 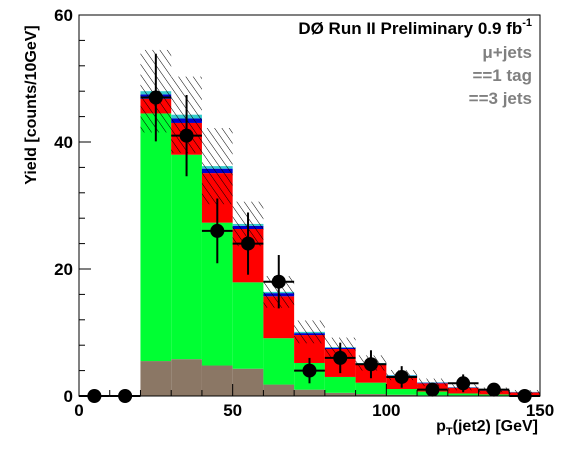 What do you see at coordinates (495, 426) in the screenshot?
I see `x-axis-title-rest: (jet2) [GeV]` at bounding box center [495, 426].